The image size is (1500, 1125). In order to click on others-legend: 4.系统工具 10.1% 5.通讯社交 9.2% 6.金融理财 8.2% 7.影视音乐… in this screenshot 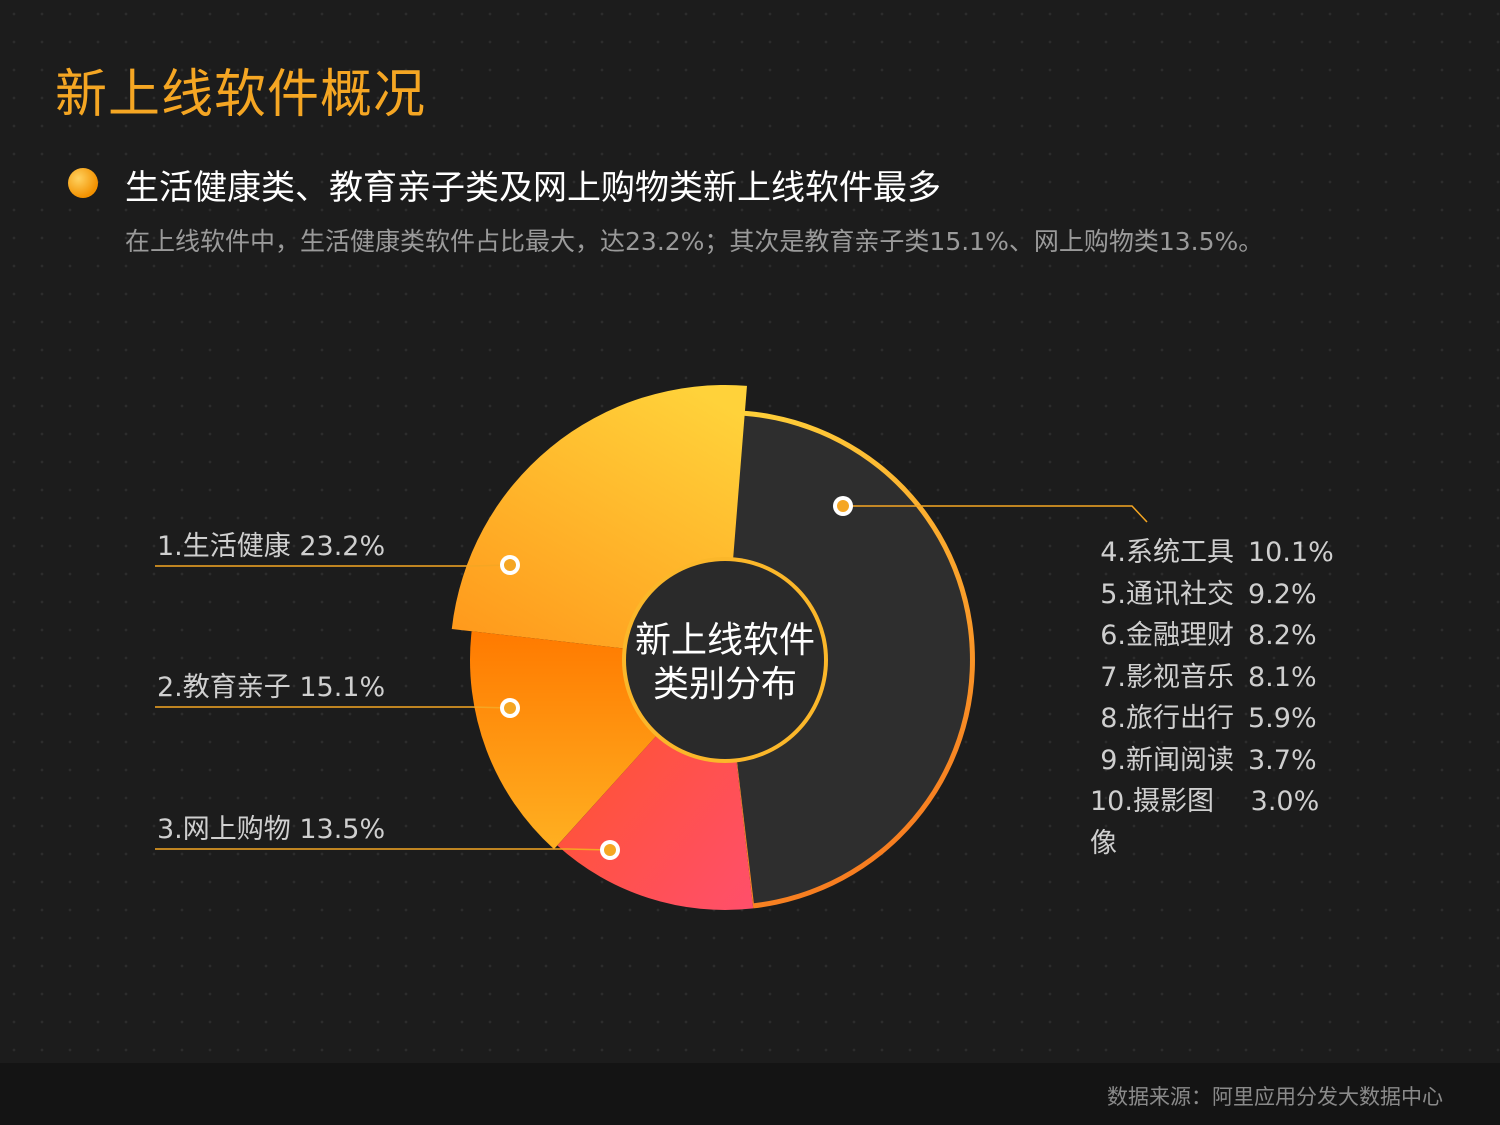, I will do `click(1215, 695)`.